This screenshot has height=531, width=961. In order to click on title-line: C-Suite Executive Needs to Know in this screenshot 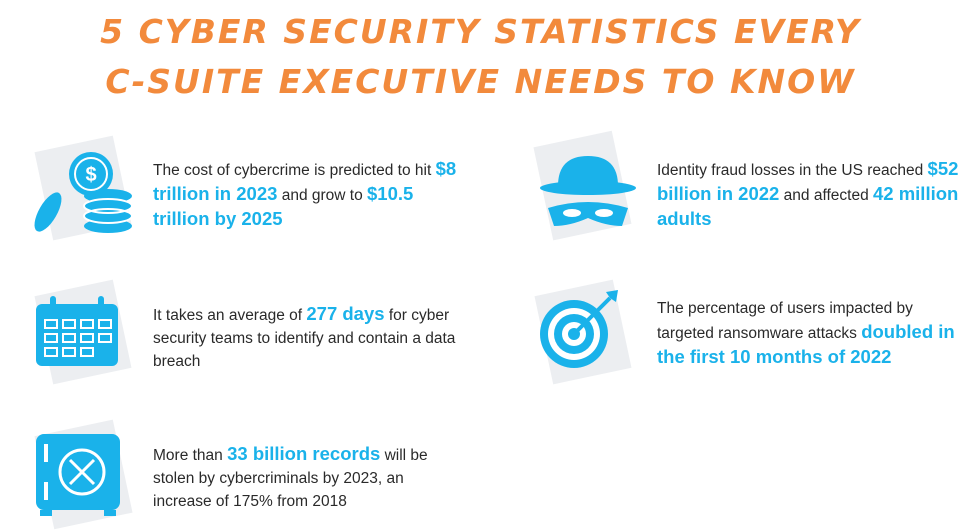, I will do `click(480, 81)`.